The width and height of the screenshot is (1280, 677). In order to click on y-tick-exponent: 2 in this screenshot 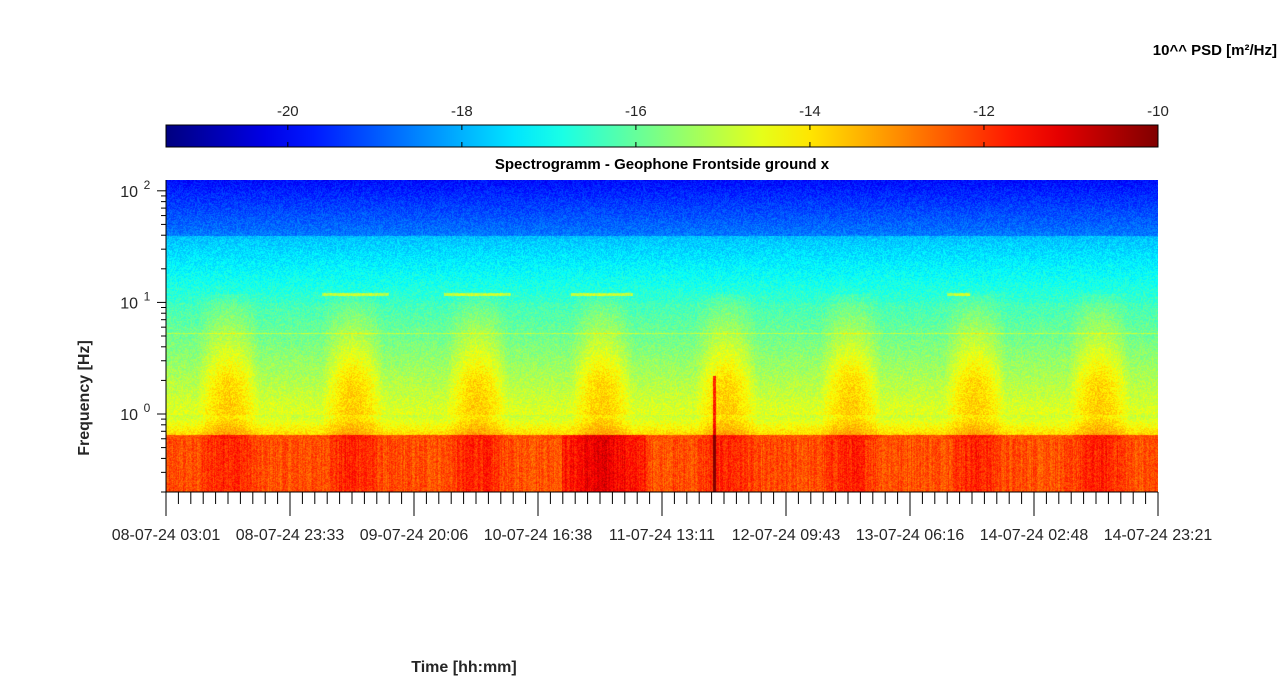, I will do `click(147, 185)`.